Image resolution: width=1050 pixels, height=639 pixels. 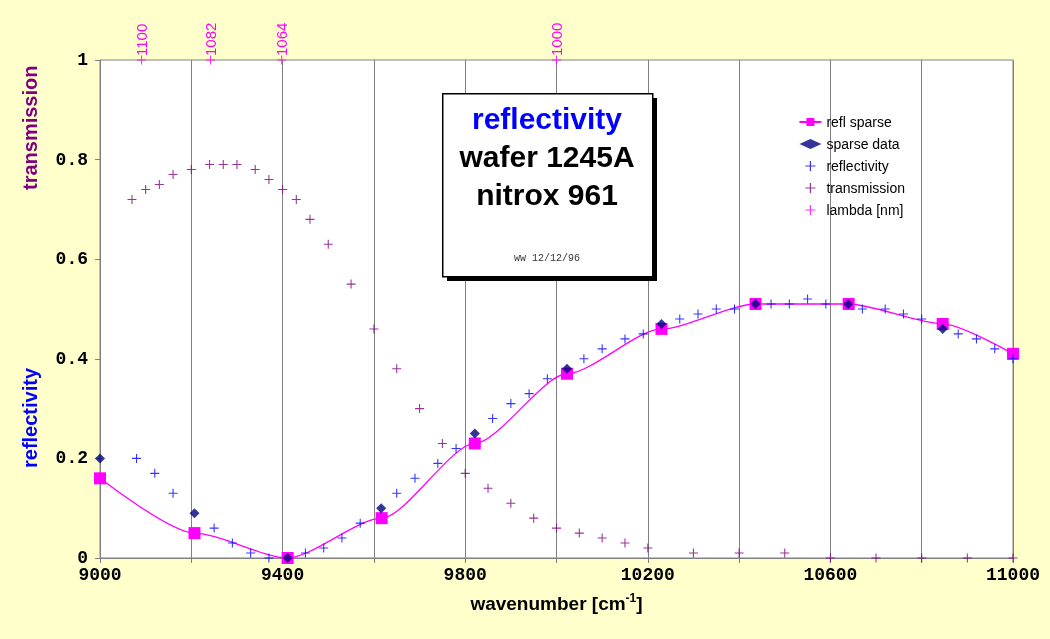 What do you see at coordinates (547, 118) in the screenshot?
I see `text: reflectivity` at bounding box center [547, 118].